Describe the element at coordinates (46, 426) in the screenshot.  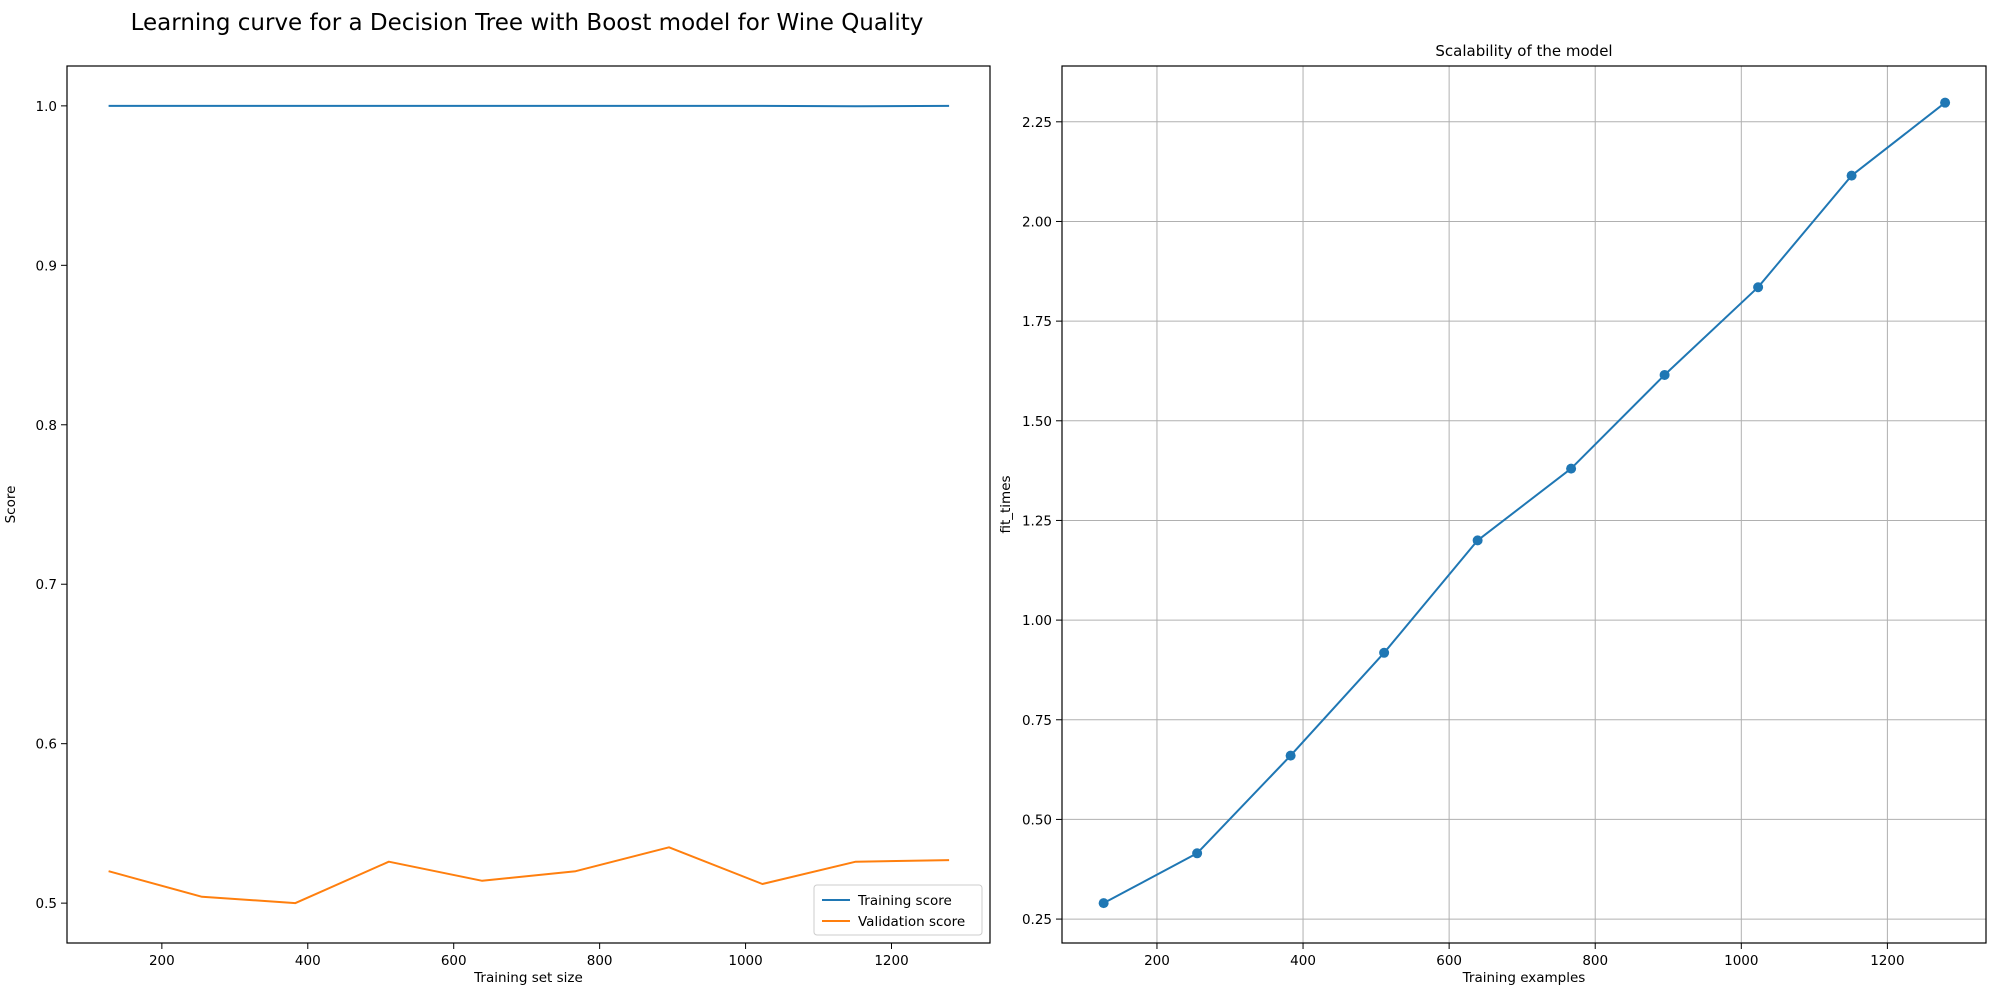
I see `y-tick-label: 0.8` at that location.